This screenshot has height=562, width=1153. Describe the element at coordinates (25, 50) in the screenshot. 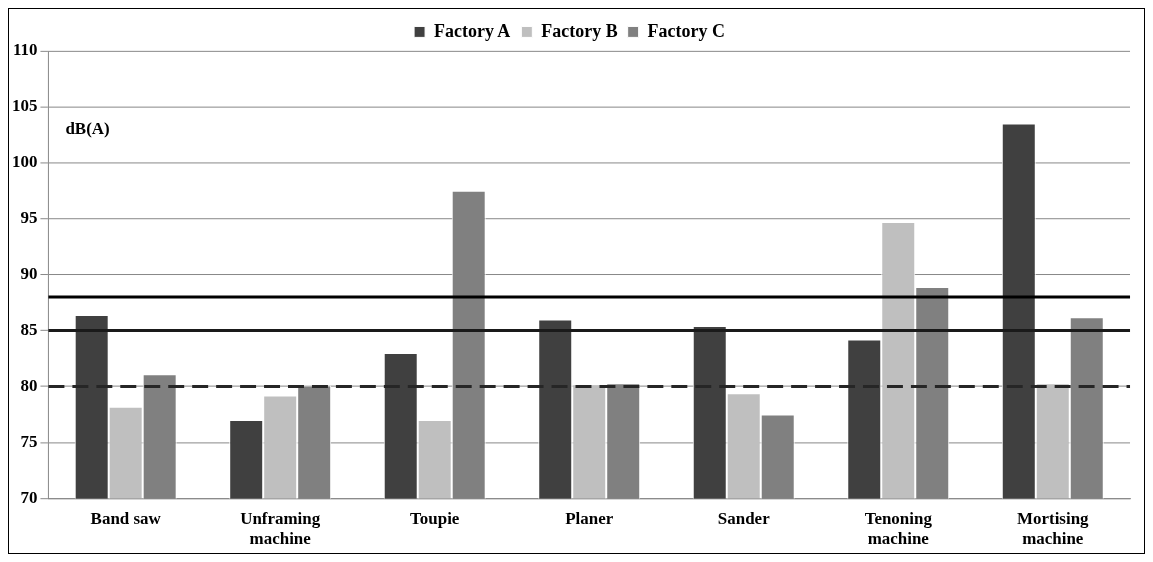

I see `y-tick-label: 110` at that location.